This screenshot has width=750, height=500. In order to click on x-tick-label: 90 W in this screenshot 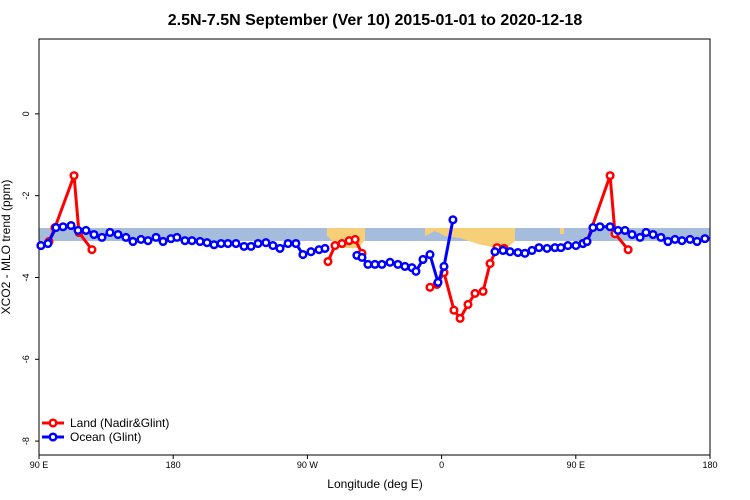, I will do `click(308, 465)`.